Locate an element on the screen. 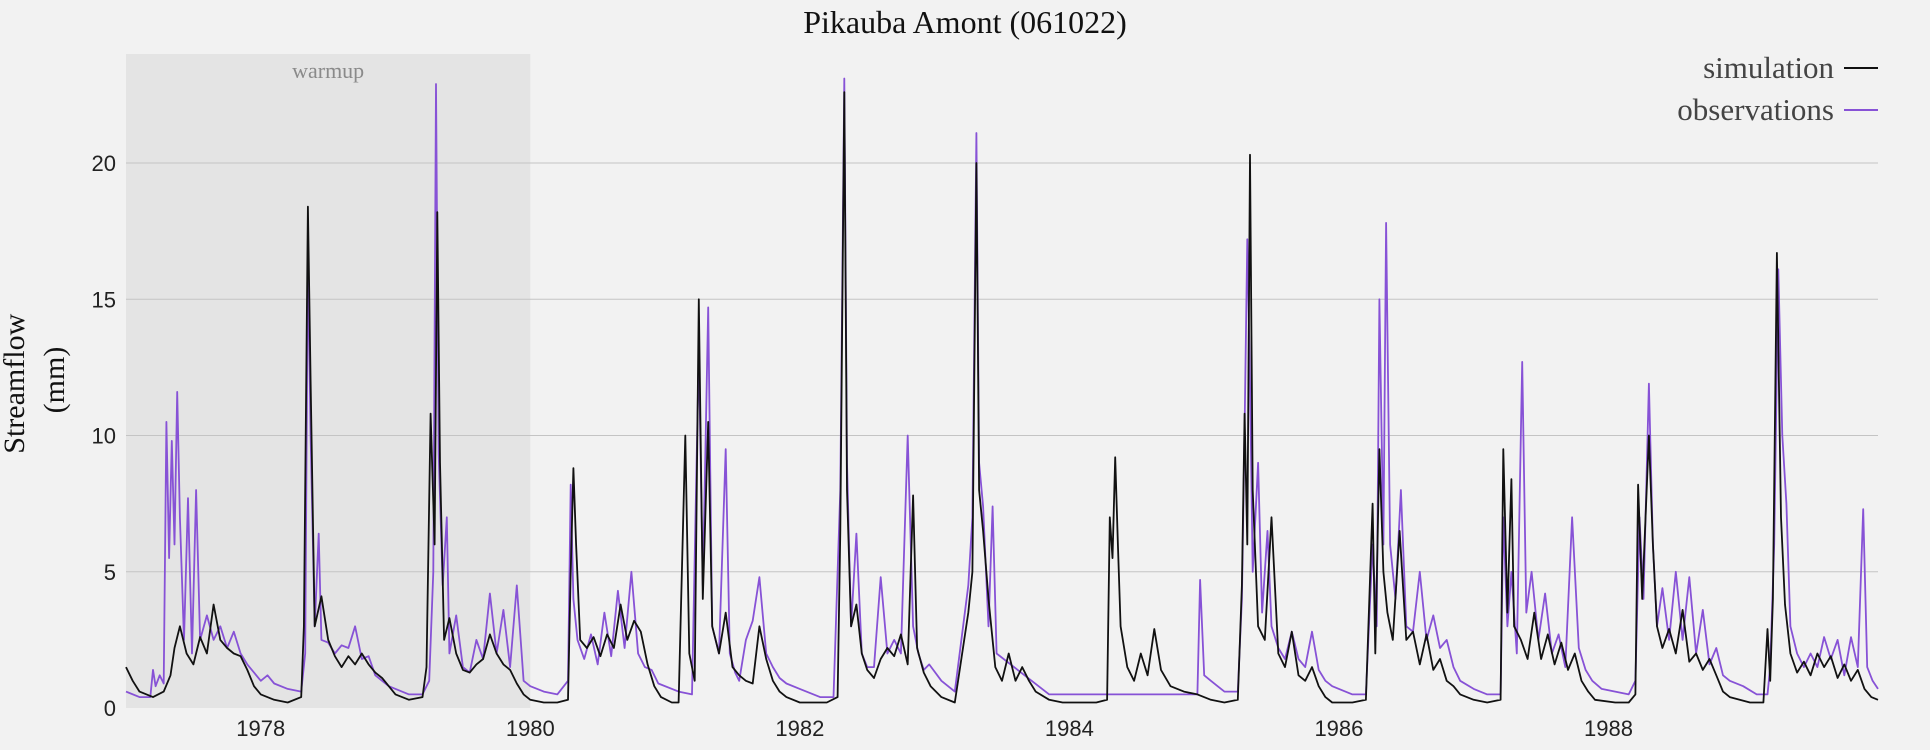  y-axis-ticks: 0 5 10 15 20 is located at coordinates (104, 436).